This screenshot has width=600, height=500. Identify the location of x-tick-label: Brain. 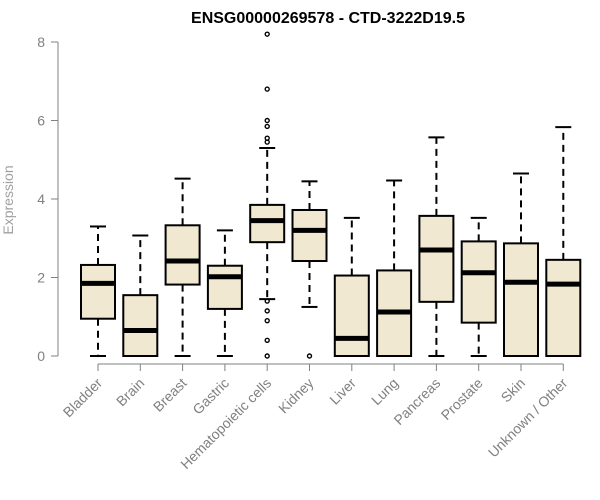
(130, 392).